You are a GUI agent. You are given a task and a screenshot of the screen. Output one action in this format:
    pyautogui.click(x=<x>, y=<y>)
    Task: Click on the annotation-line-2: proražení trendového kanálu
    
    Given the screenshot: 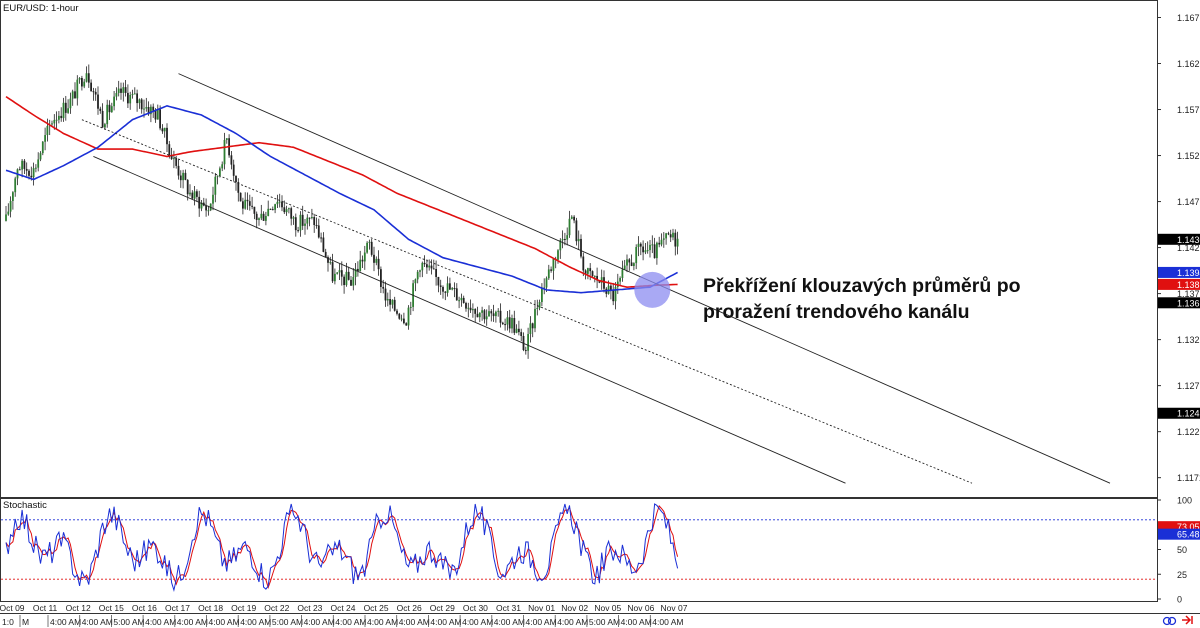 What is the action you would take?
    pyautogui.click(x=836, y=312)
    